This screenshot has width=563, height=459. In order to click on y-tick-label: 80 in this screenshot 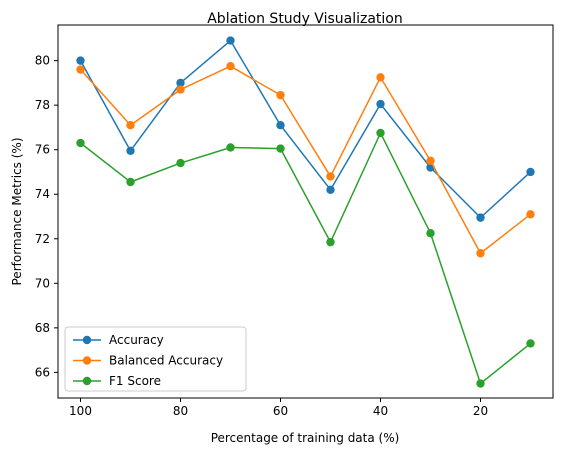, I will do `click(42, 61)`.